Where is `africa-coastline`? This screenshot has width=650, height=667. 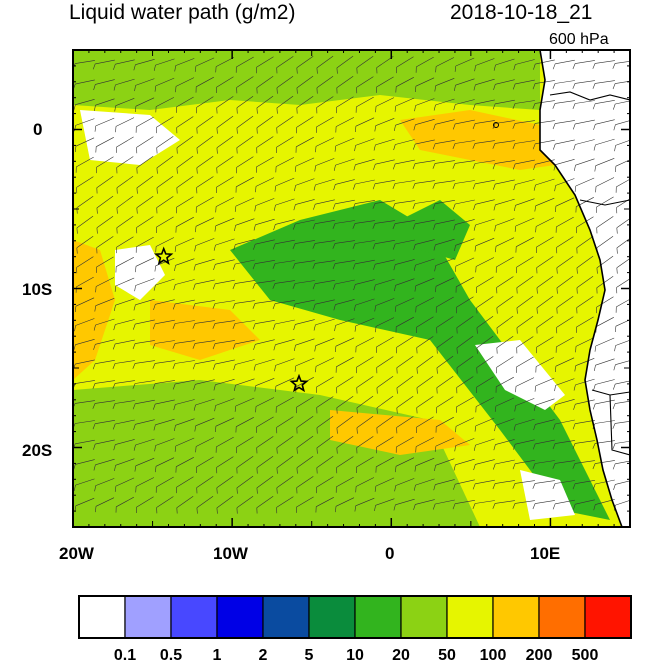
africa-coastline is located at coordinates (581, 288).